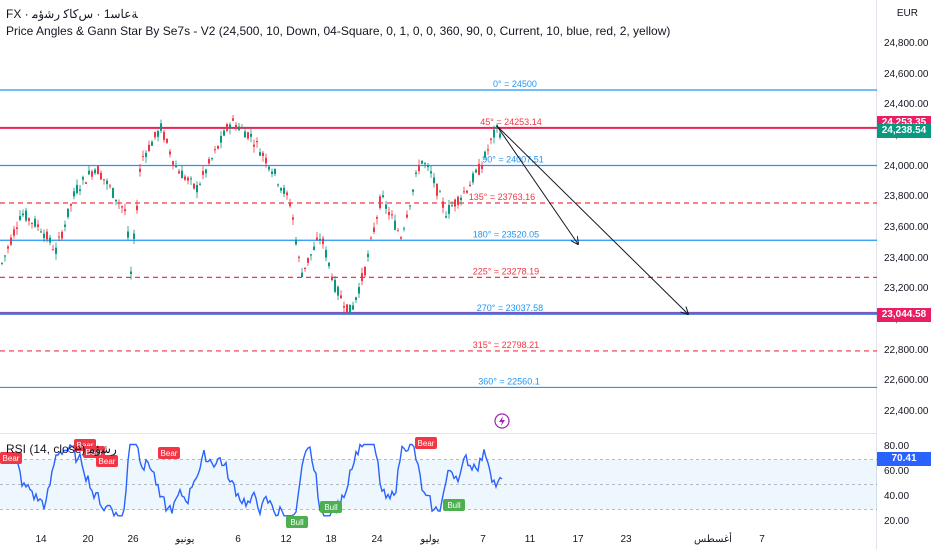 Image resolution: width=932 pixels, height=550 pixels. What do you see at coordinates (238, 539) in the screenshot?
I see `date-tick-label: 6` at bounding box center [238, 539].